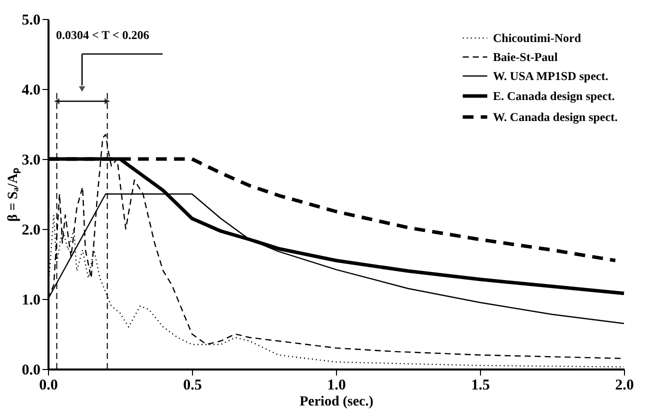 The width and height of the screenshot is (666, 418). I want to click on legend-label: W. USA MP1SD spect., so click(550, 76).